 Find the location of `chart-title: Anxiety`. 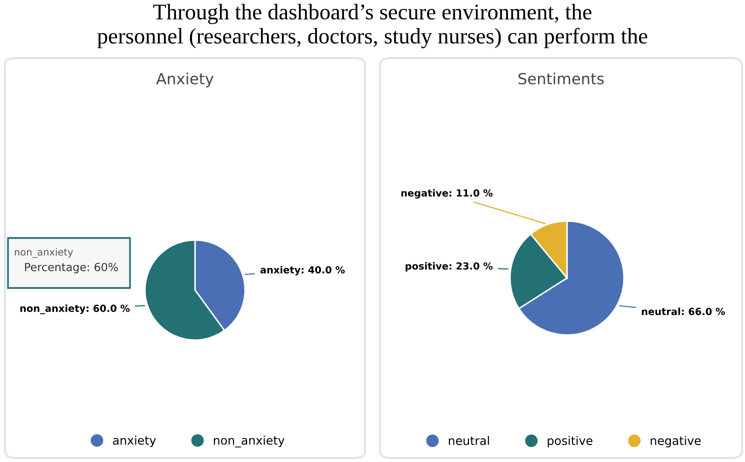

chart-title: Anxiety is located at coordinates (185, 80).